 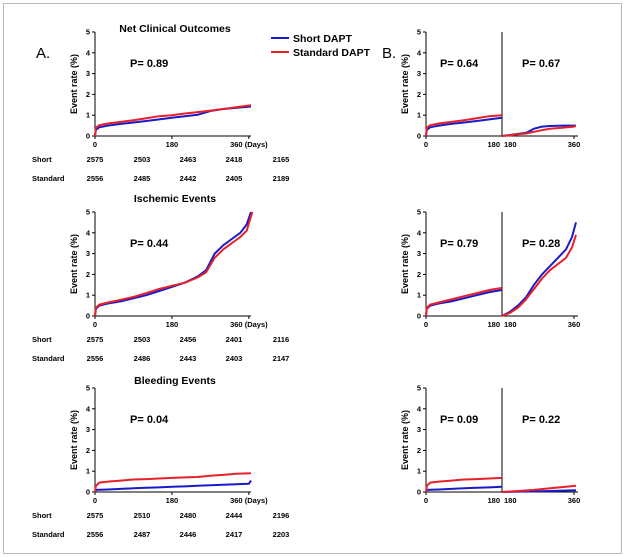 I want to click on isch-a-series-standard-dapt, so click(x=174, y=264).